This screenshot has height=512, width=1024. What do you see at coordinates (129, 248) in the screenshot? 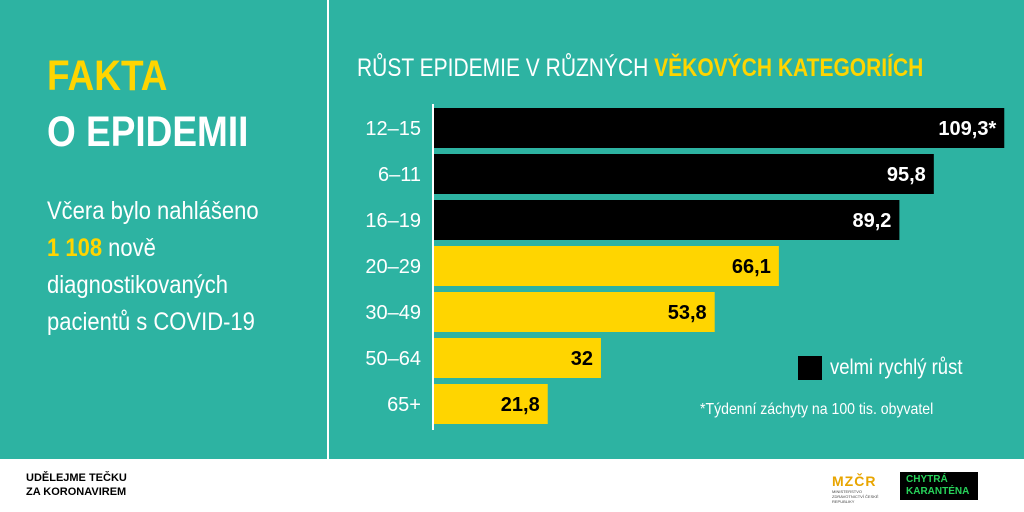
I see `desc-line-2-rest: nově` at bounding box center [129, 248].